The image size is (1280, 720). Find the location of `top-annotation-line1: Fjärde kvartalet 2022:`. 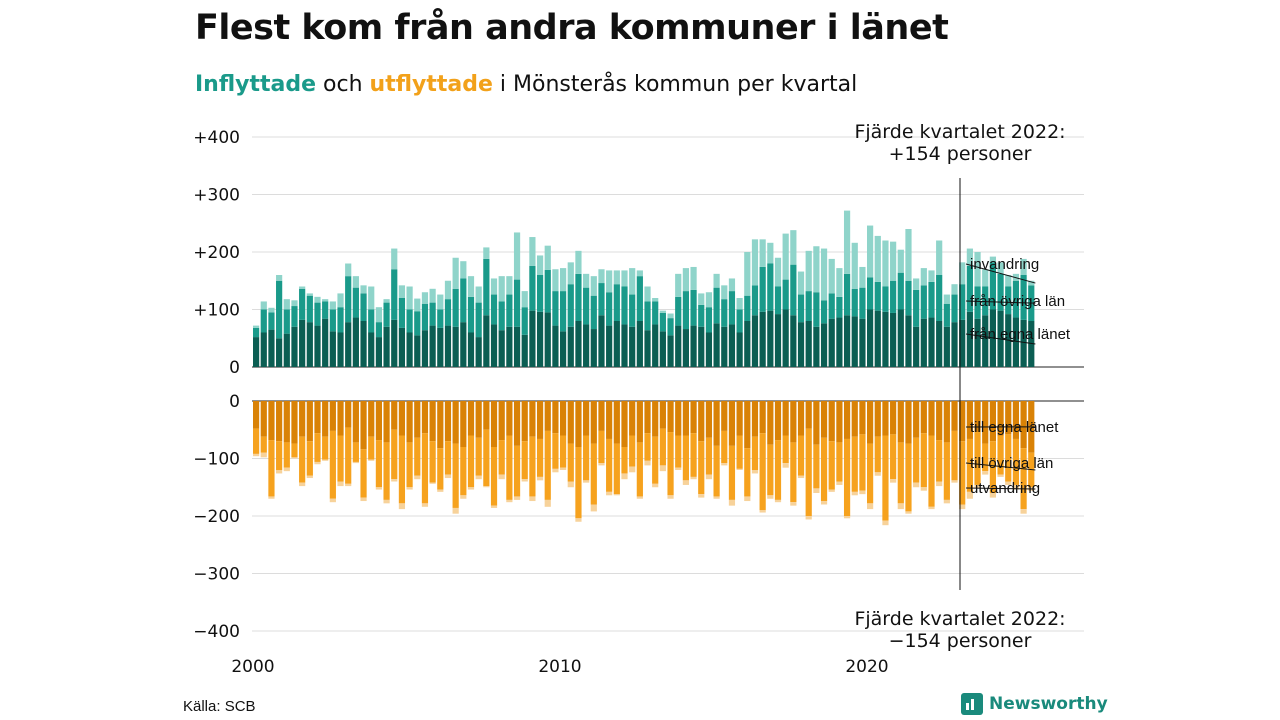

top-annotation-line1: Fjärde kvartalet 2022: is located at coordinates (959, 132).